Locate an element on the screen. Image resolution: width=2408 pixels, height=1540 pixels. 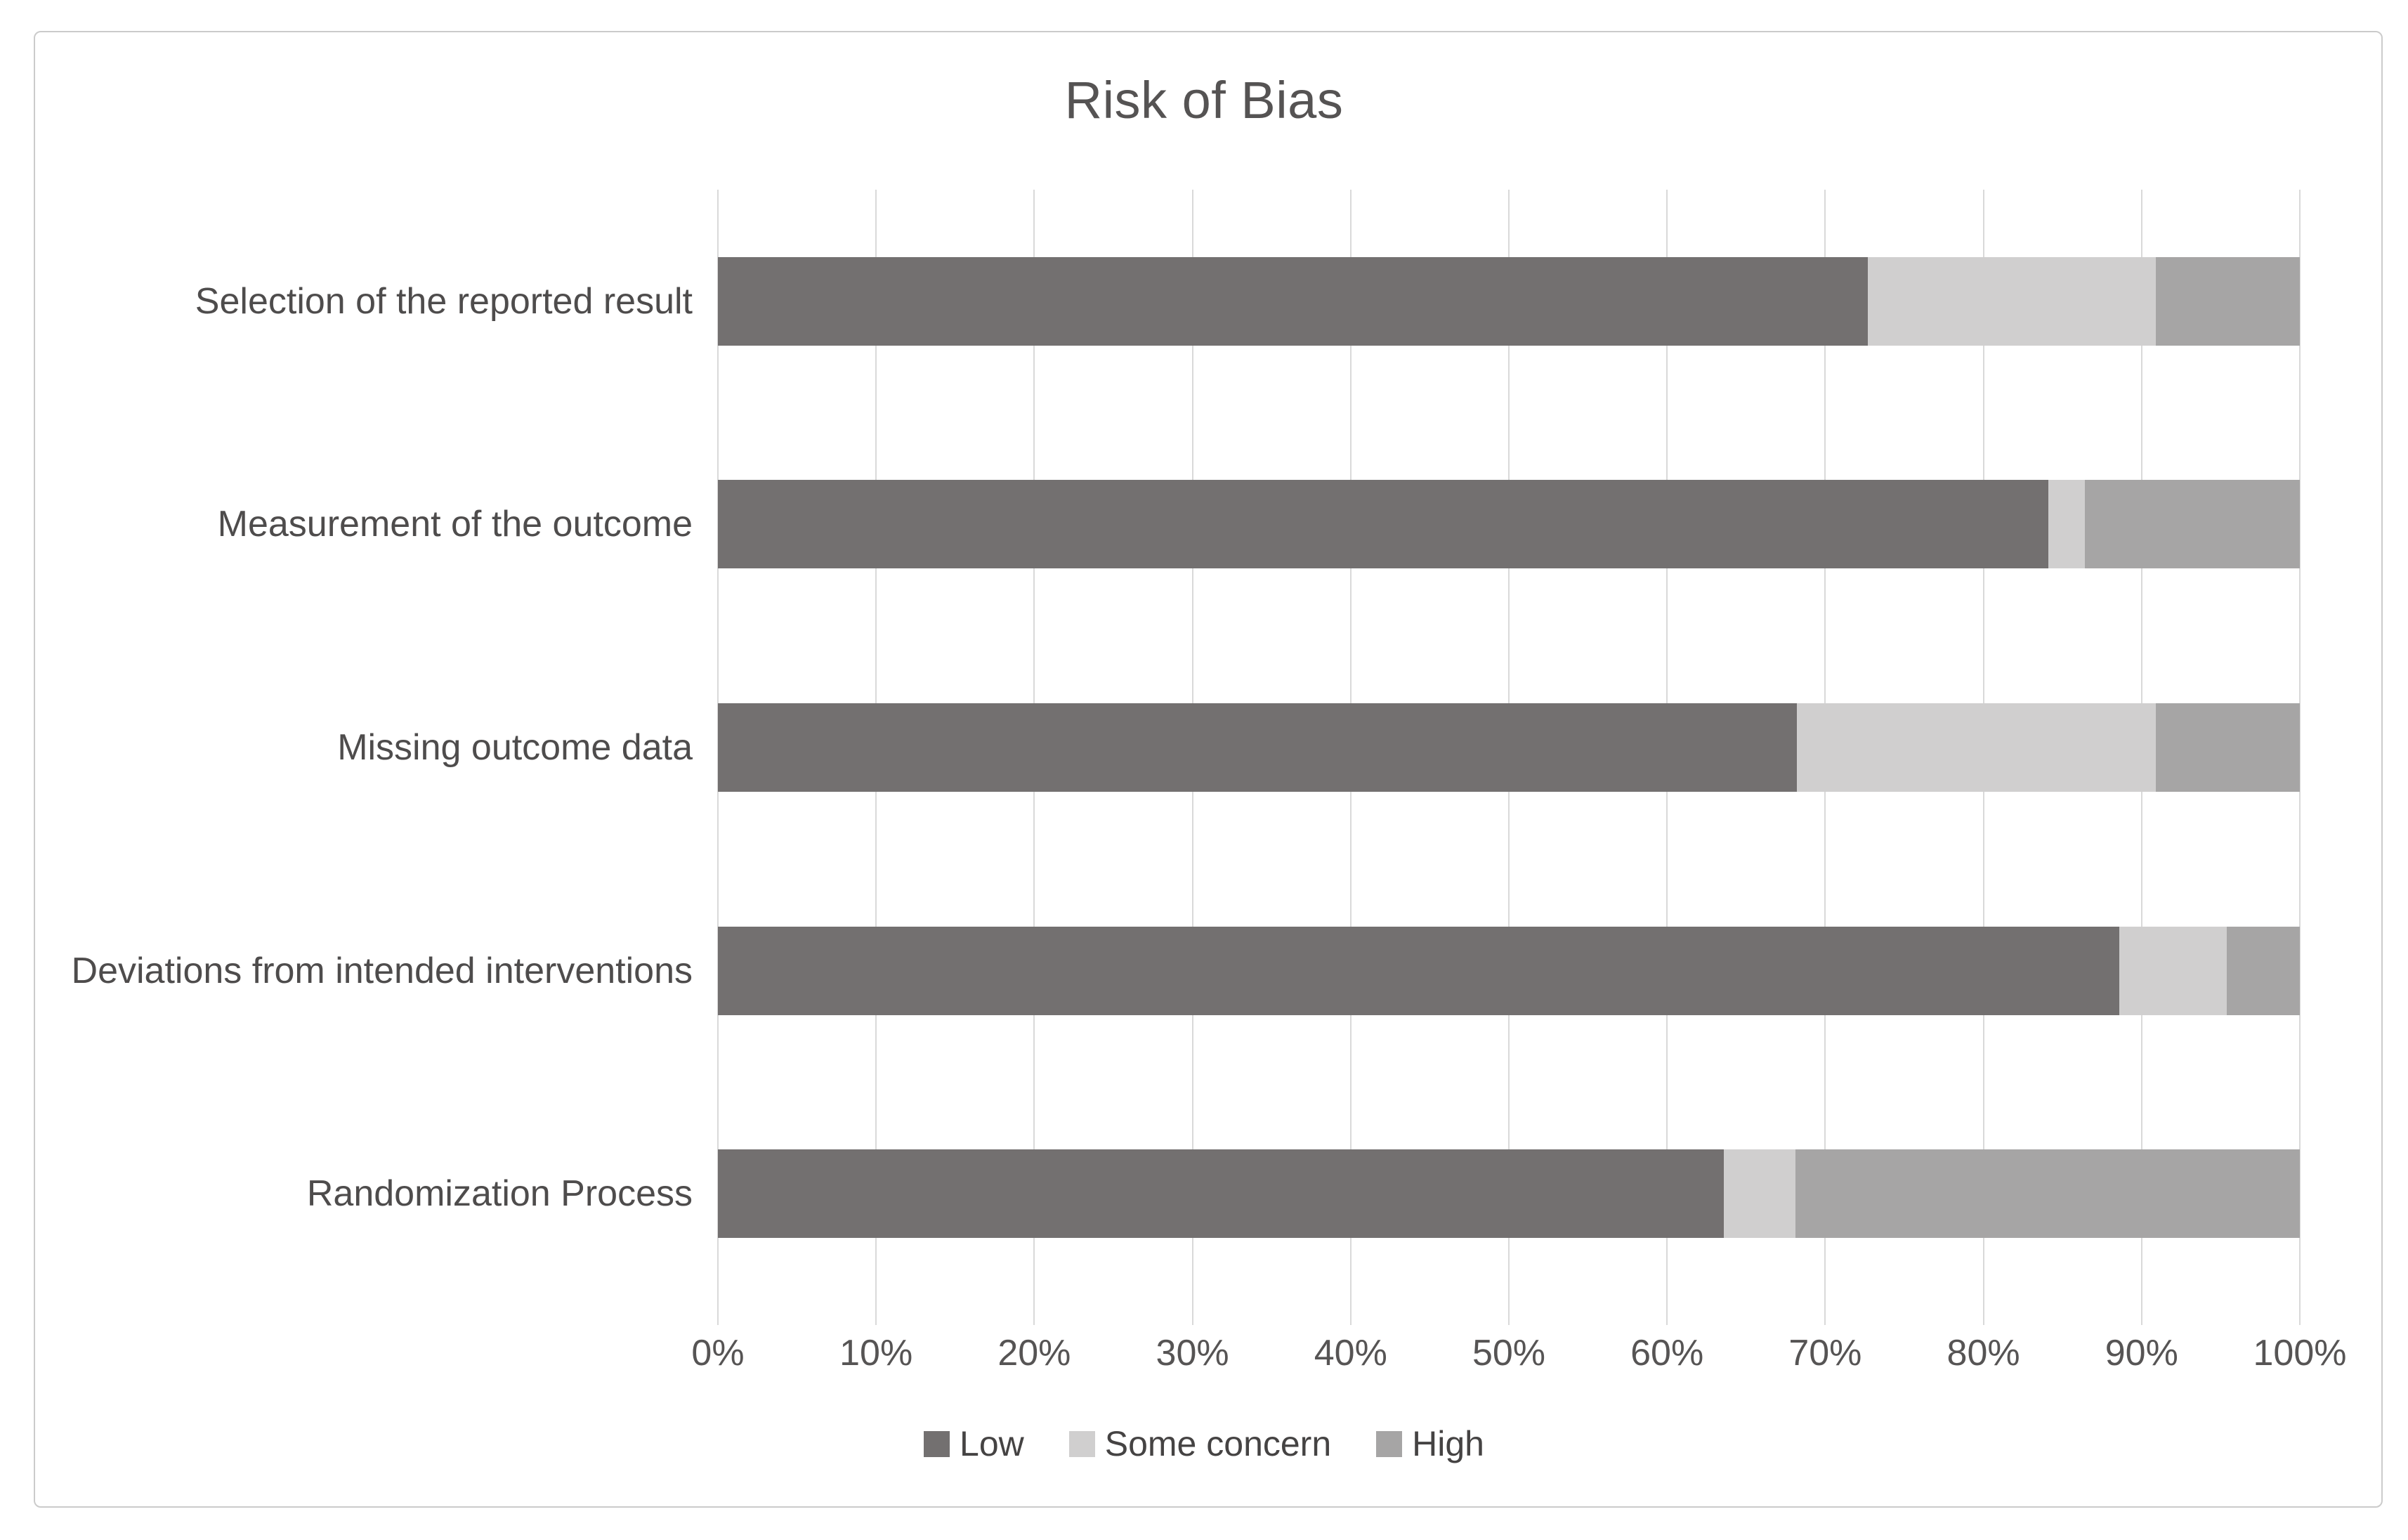
x-tick-label: 90% is located at coordinates (2142, 1353).